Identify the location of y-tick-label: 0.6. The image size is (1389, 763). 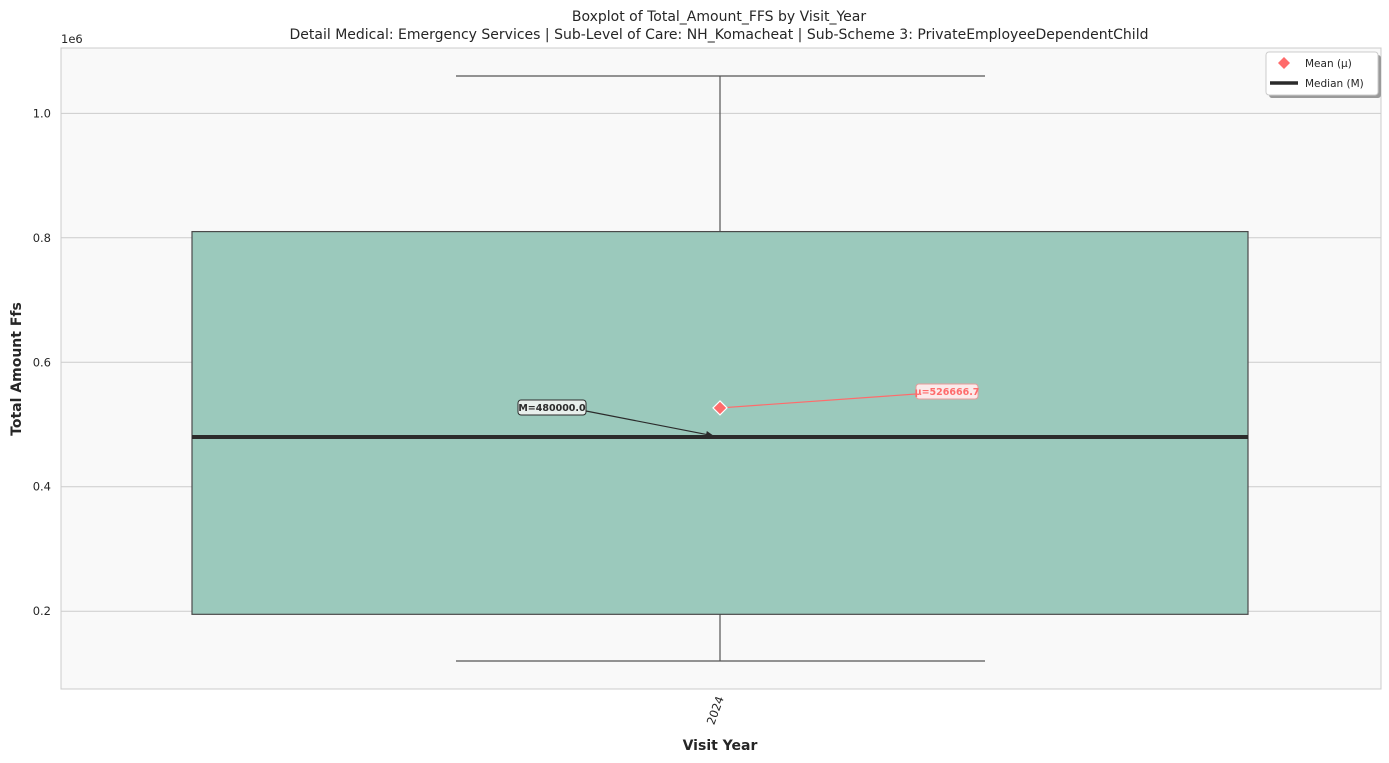
(42, 362).